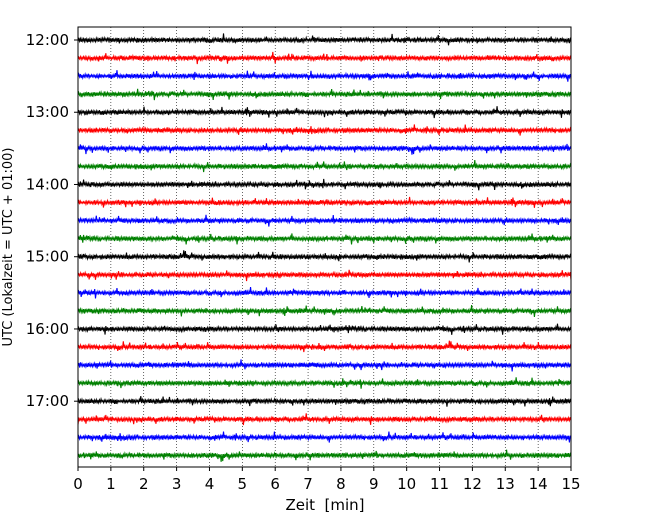  Describe the element at coordinates (47, 40) in the screenshot. I see `y-tick-label: 12:00` at that location.